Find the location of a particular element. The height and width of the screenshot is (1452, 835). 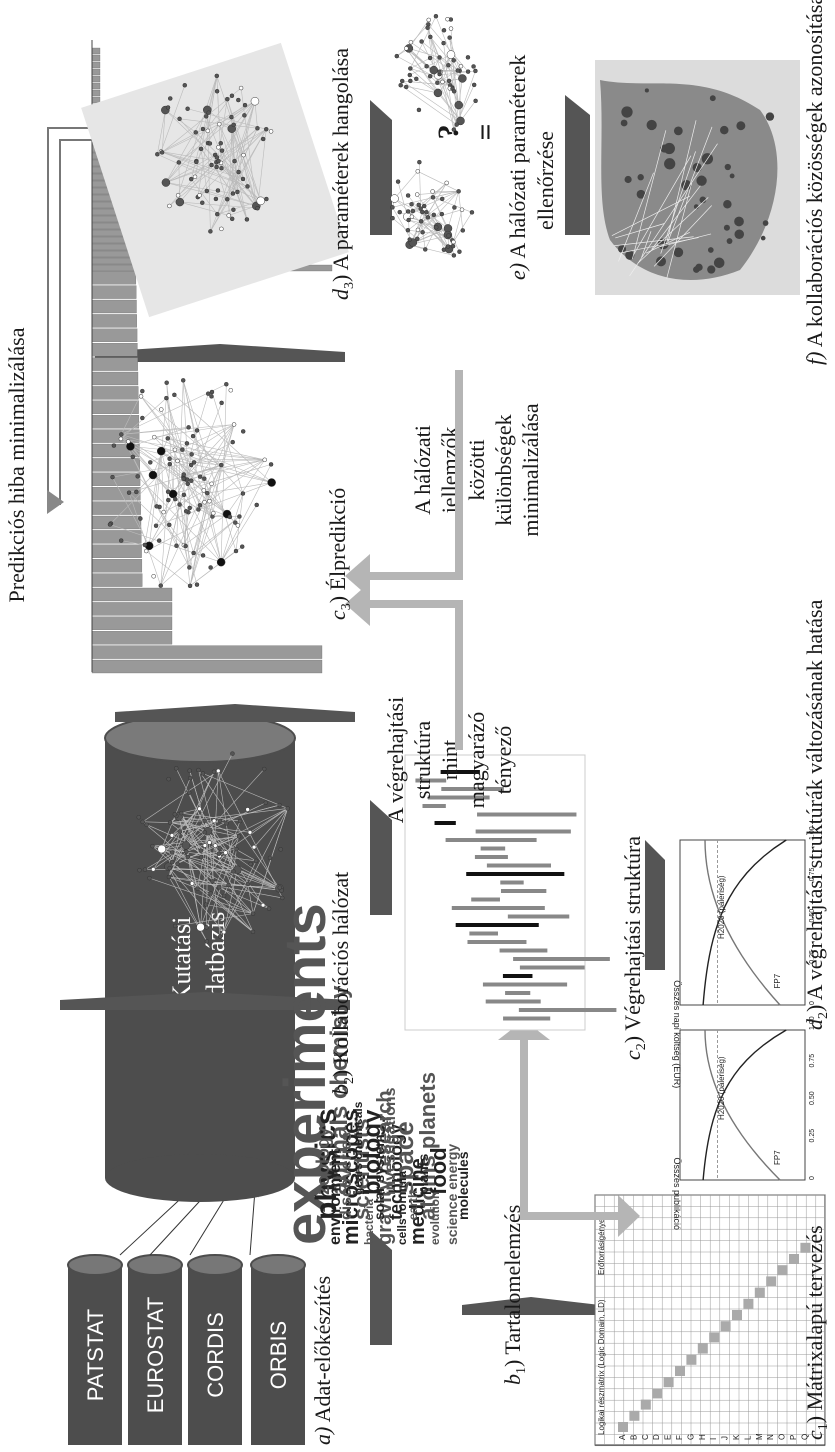

matrix-row-label: F is located at coordinates (679, 1437).